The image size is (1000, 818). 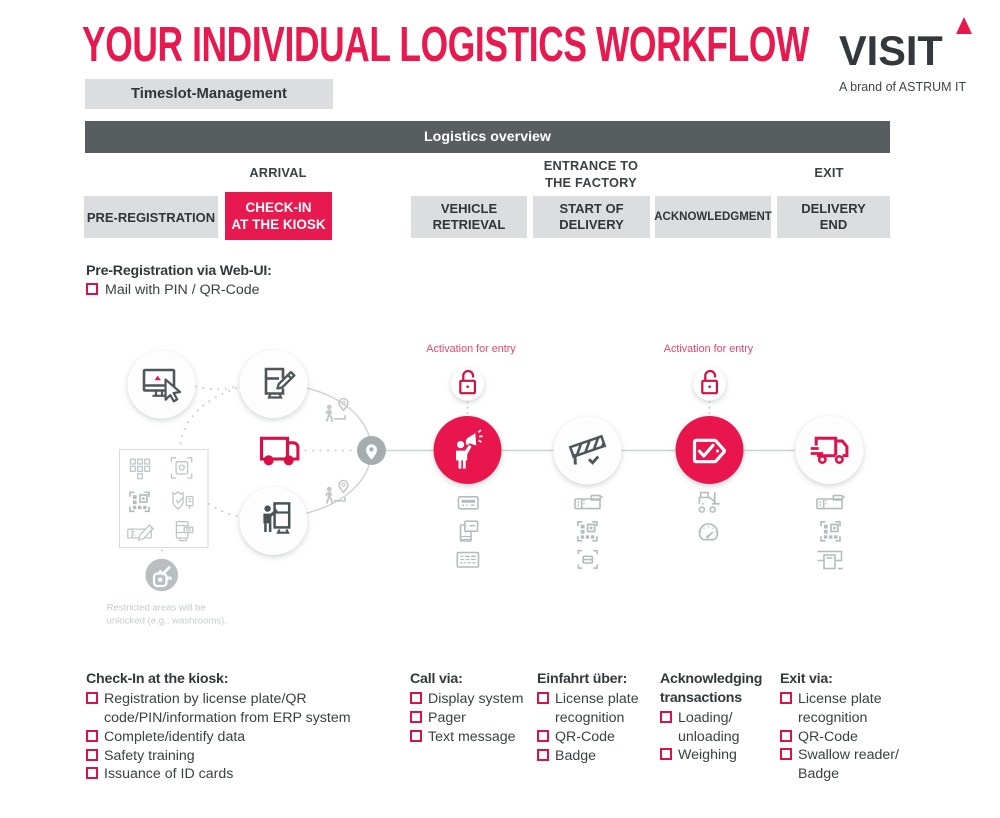 I want to click on svg-text: unlocked (e.g., washrooms)., so click(x=167, y=621).